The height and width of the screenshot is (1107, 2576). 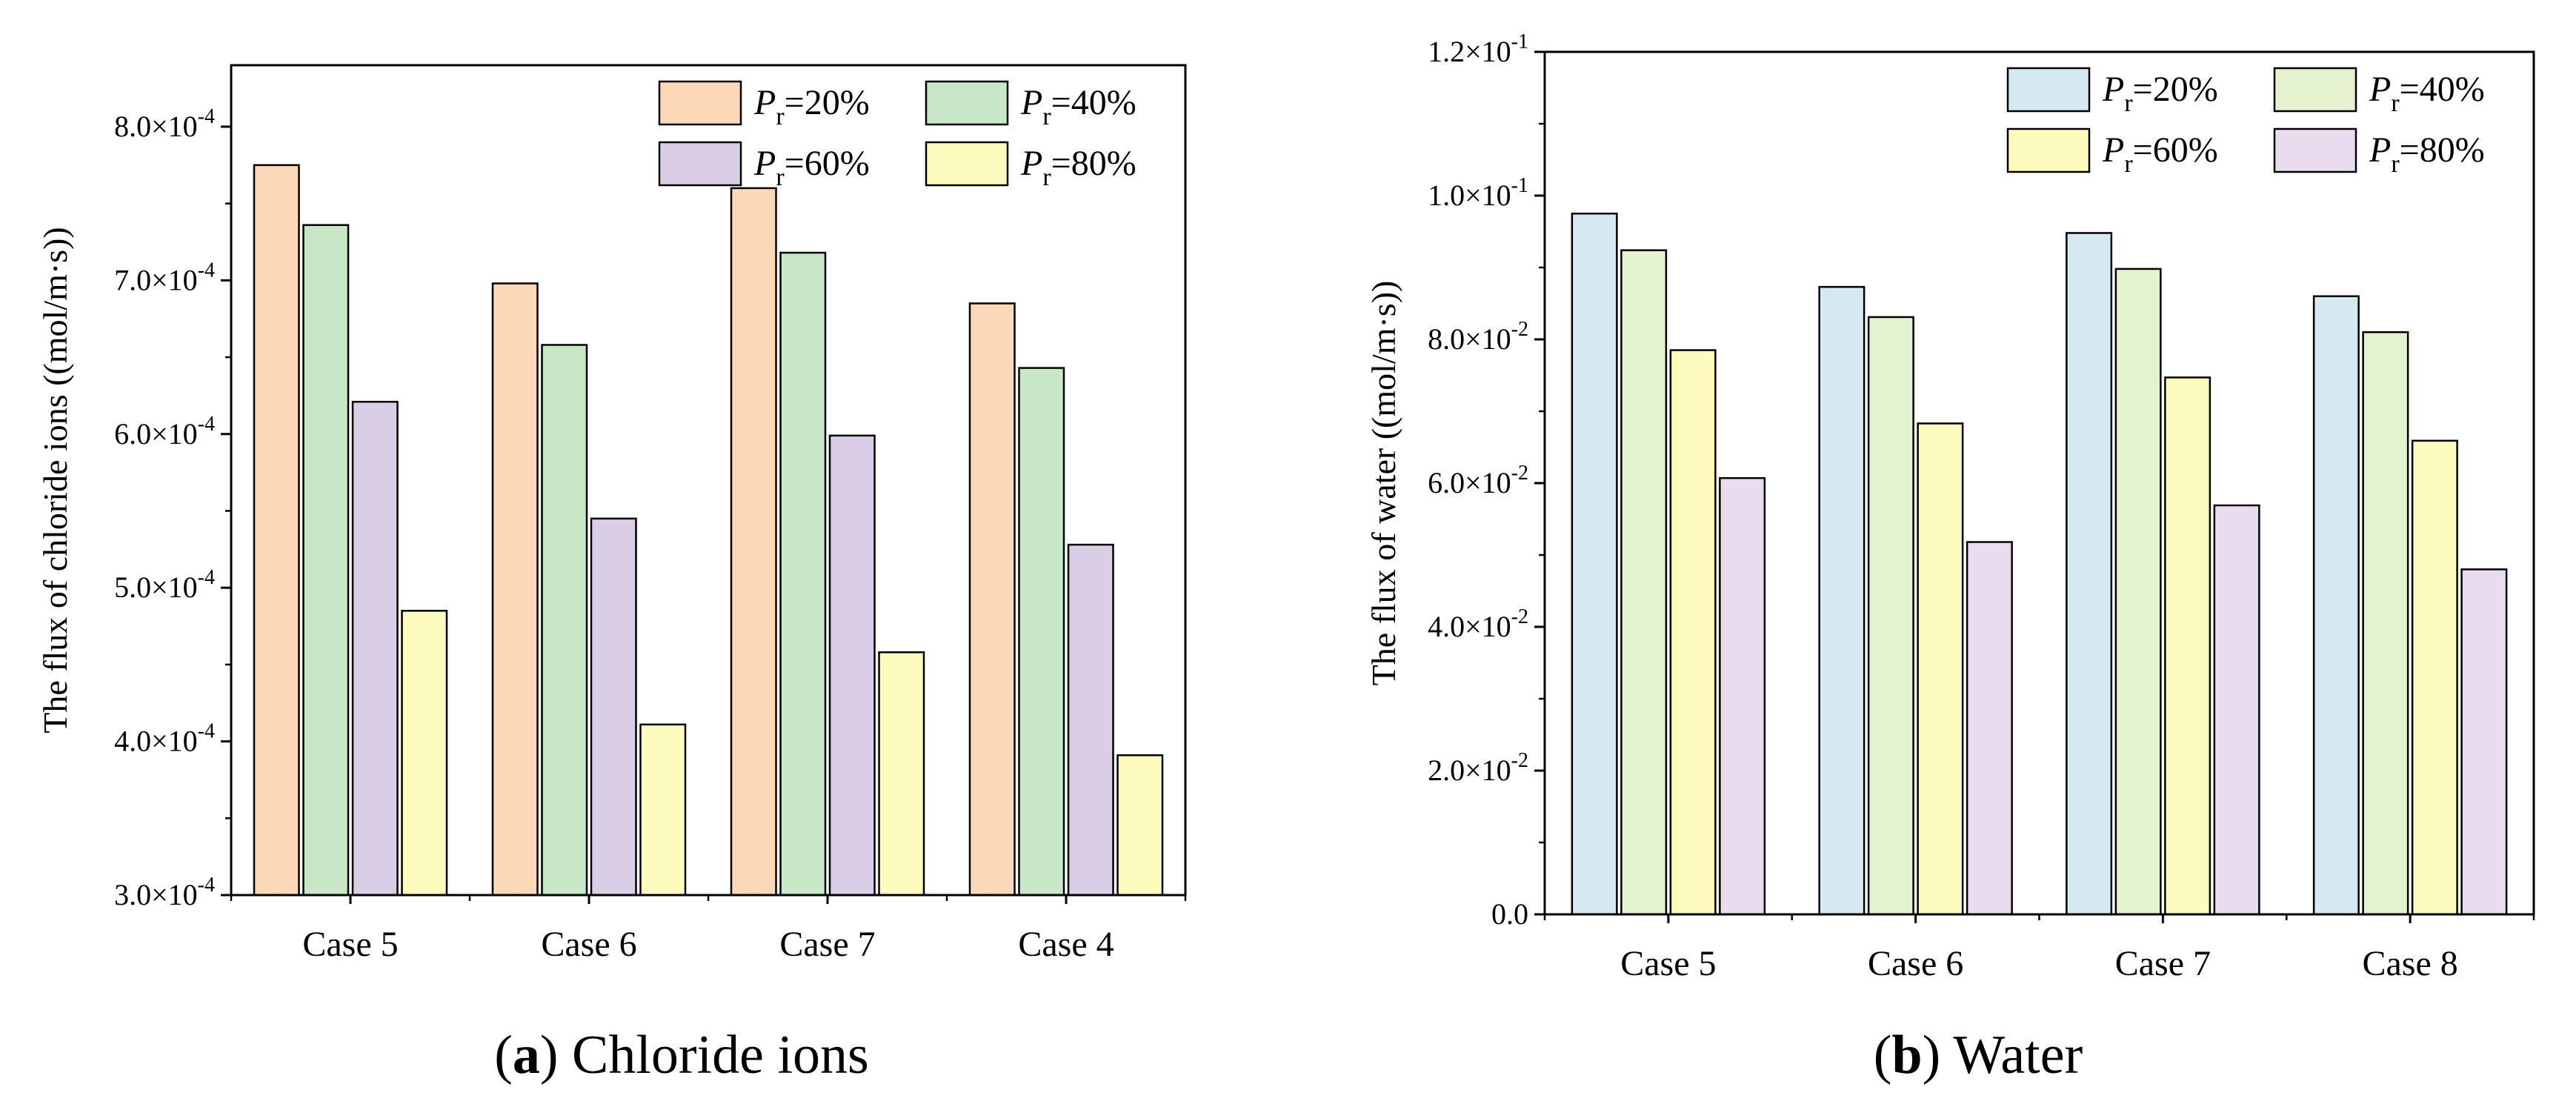 I want to click on y-tick-label: 4.0×10⁻⁴, so click(x=164, y=739).